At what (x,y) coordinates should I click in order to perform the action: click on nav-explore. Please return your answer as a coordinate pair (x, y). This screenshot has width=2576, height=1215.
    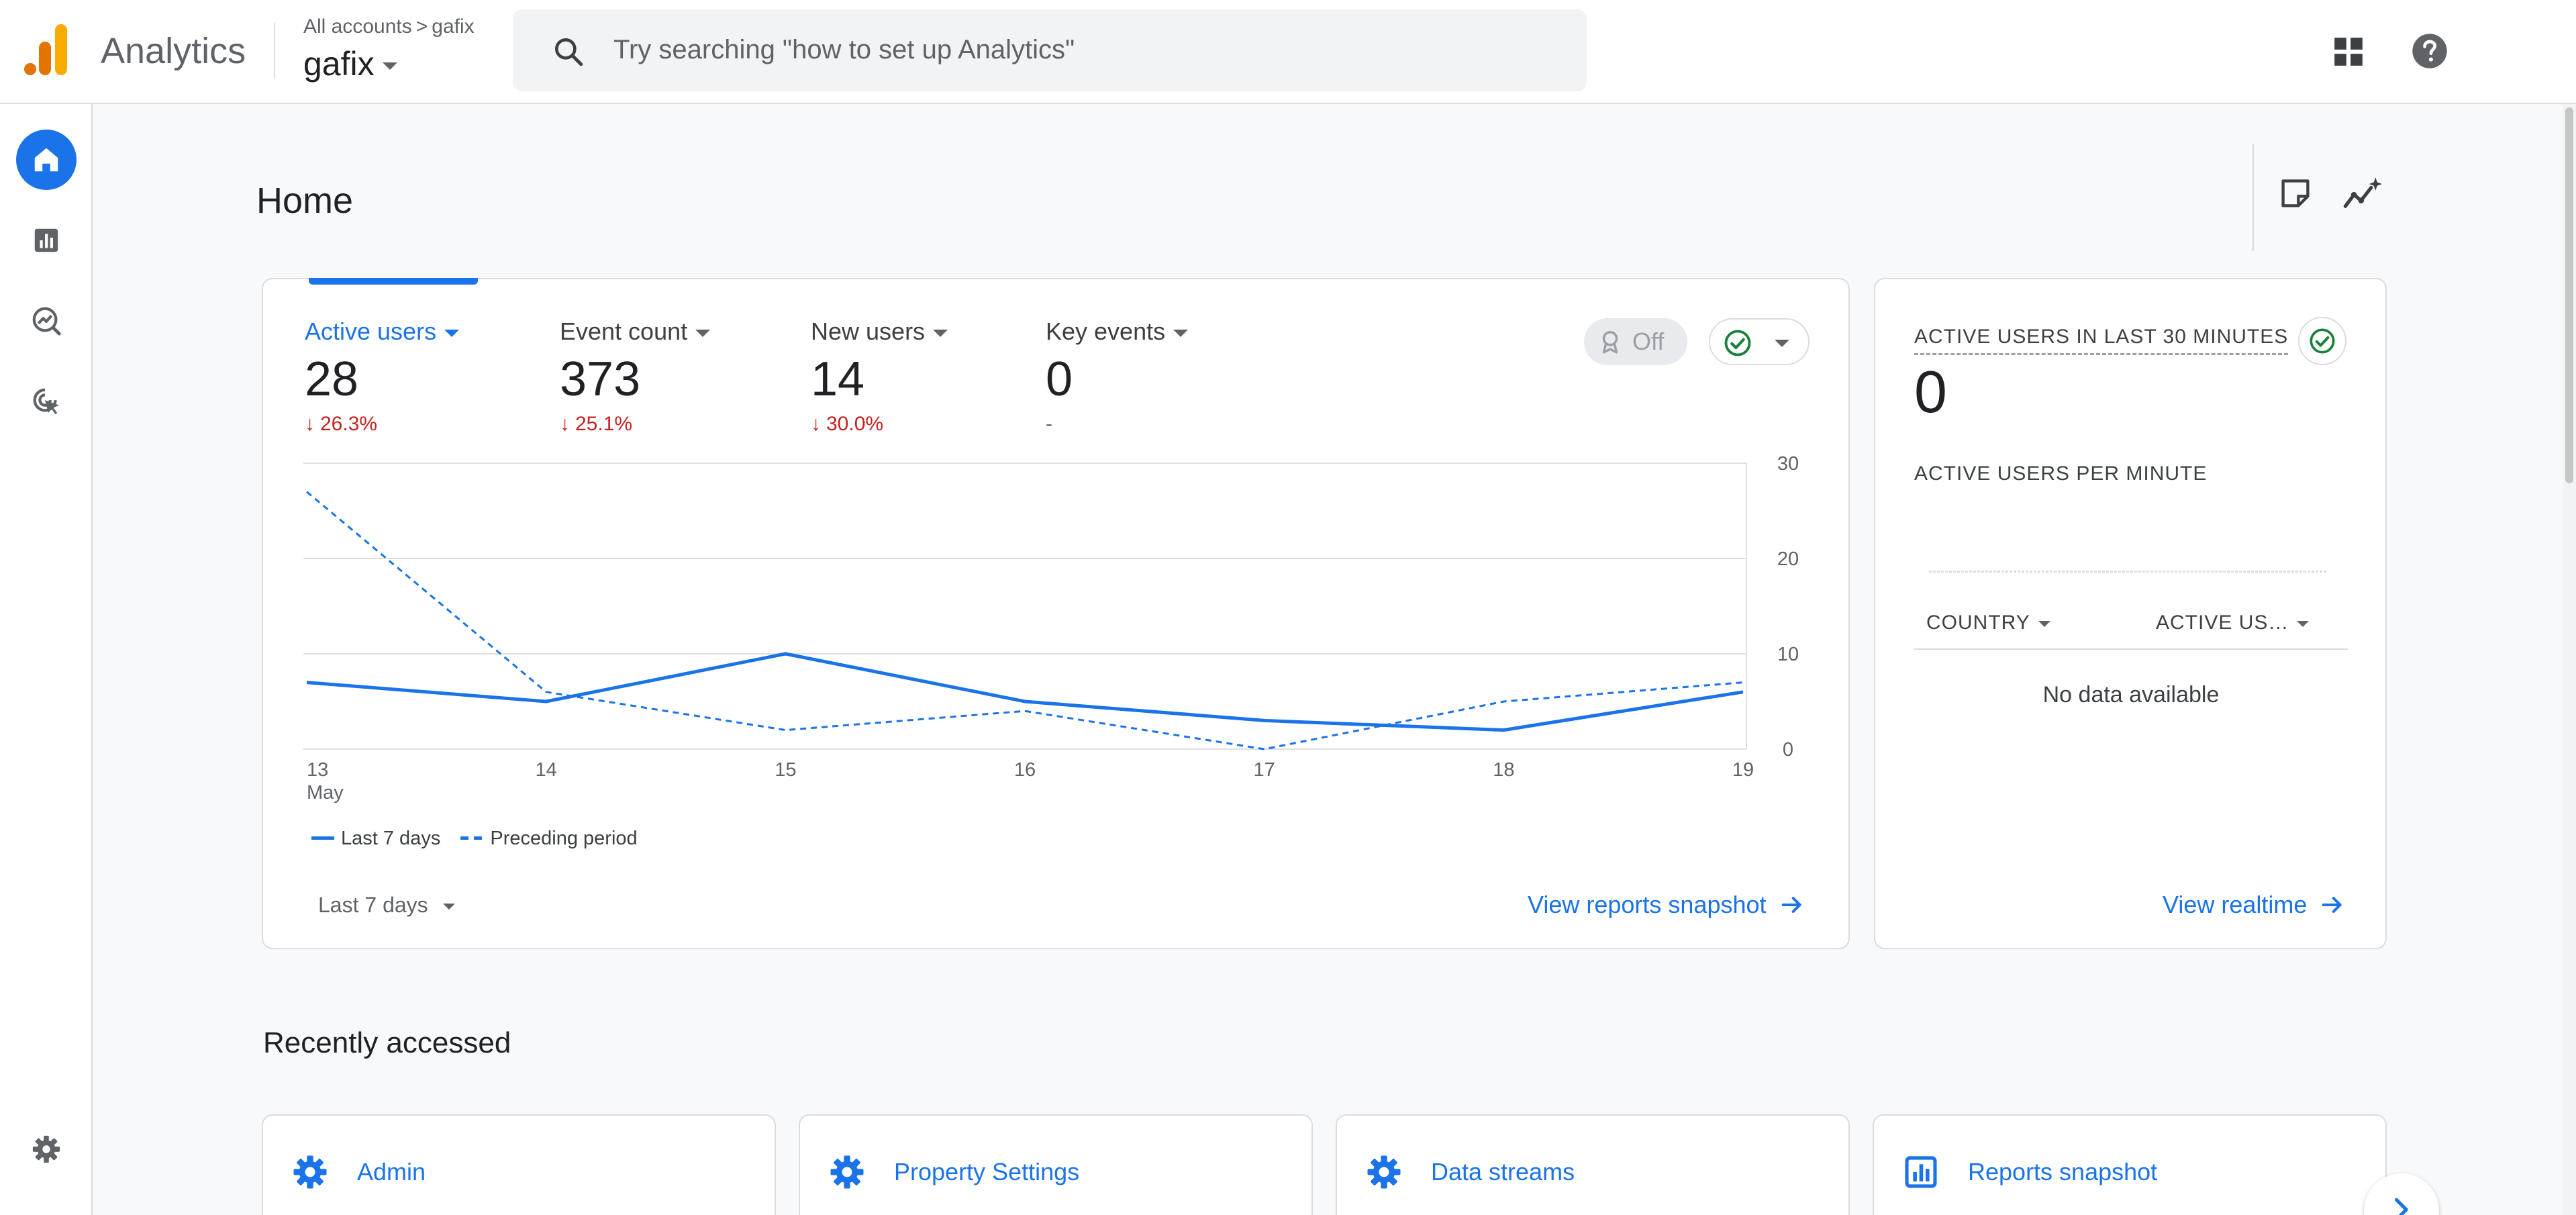
    Looking at the image, I should click on (46, 321).